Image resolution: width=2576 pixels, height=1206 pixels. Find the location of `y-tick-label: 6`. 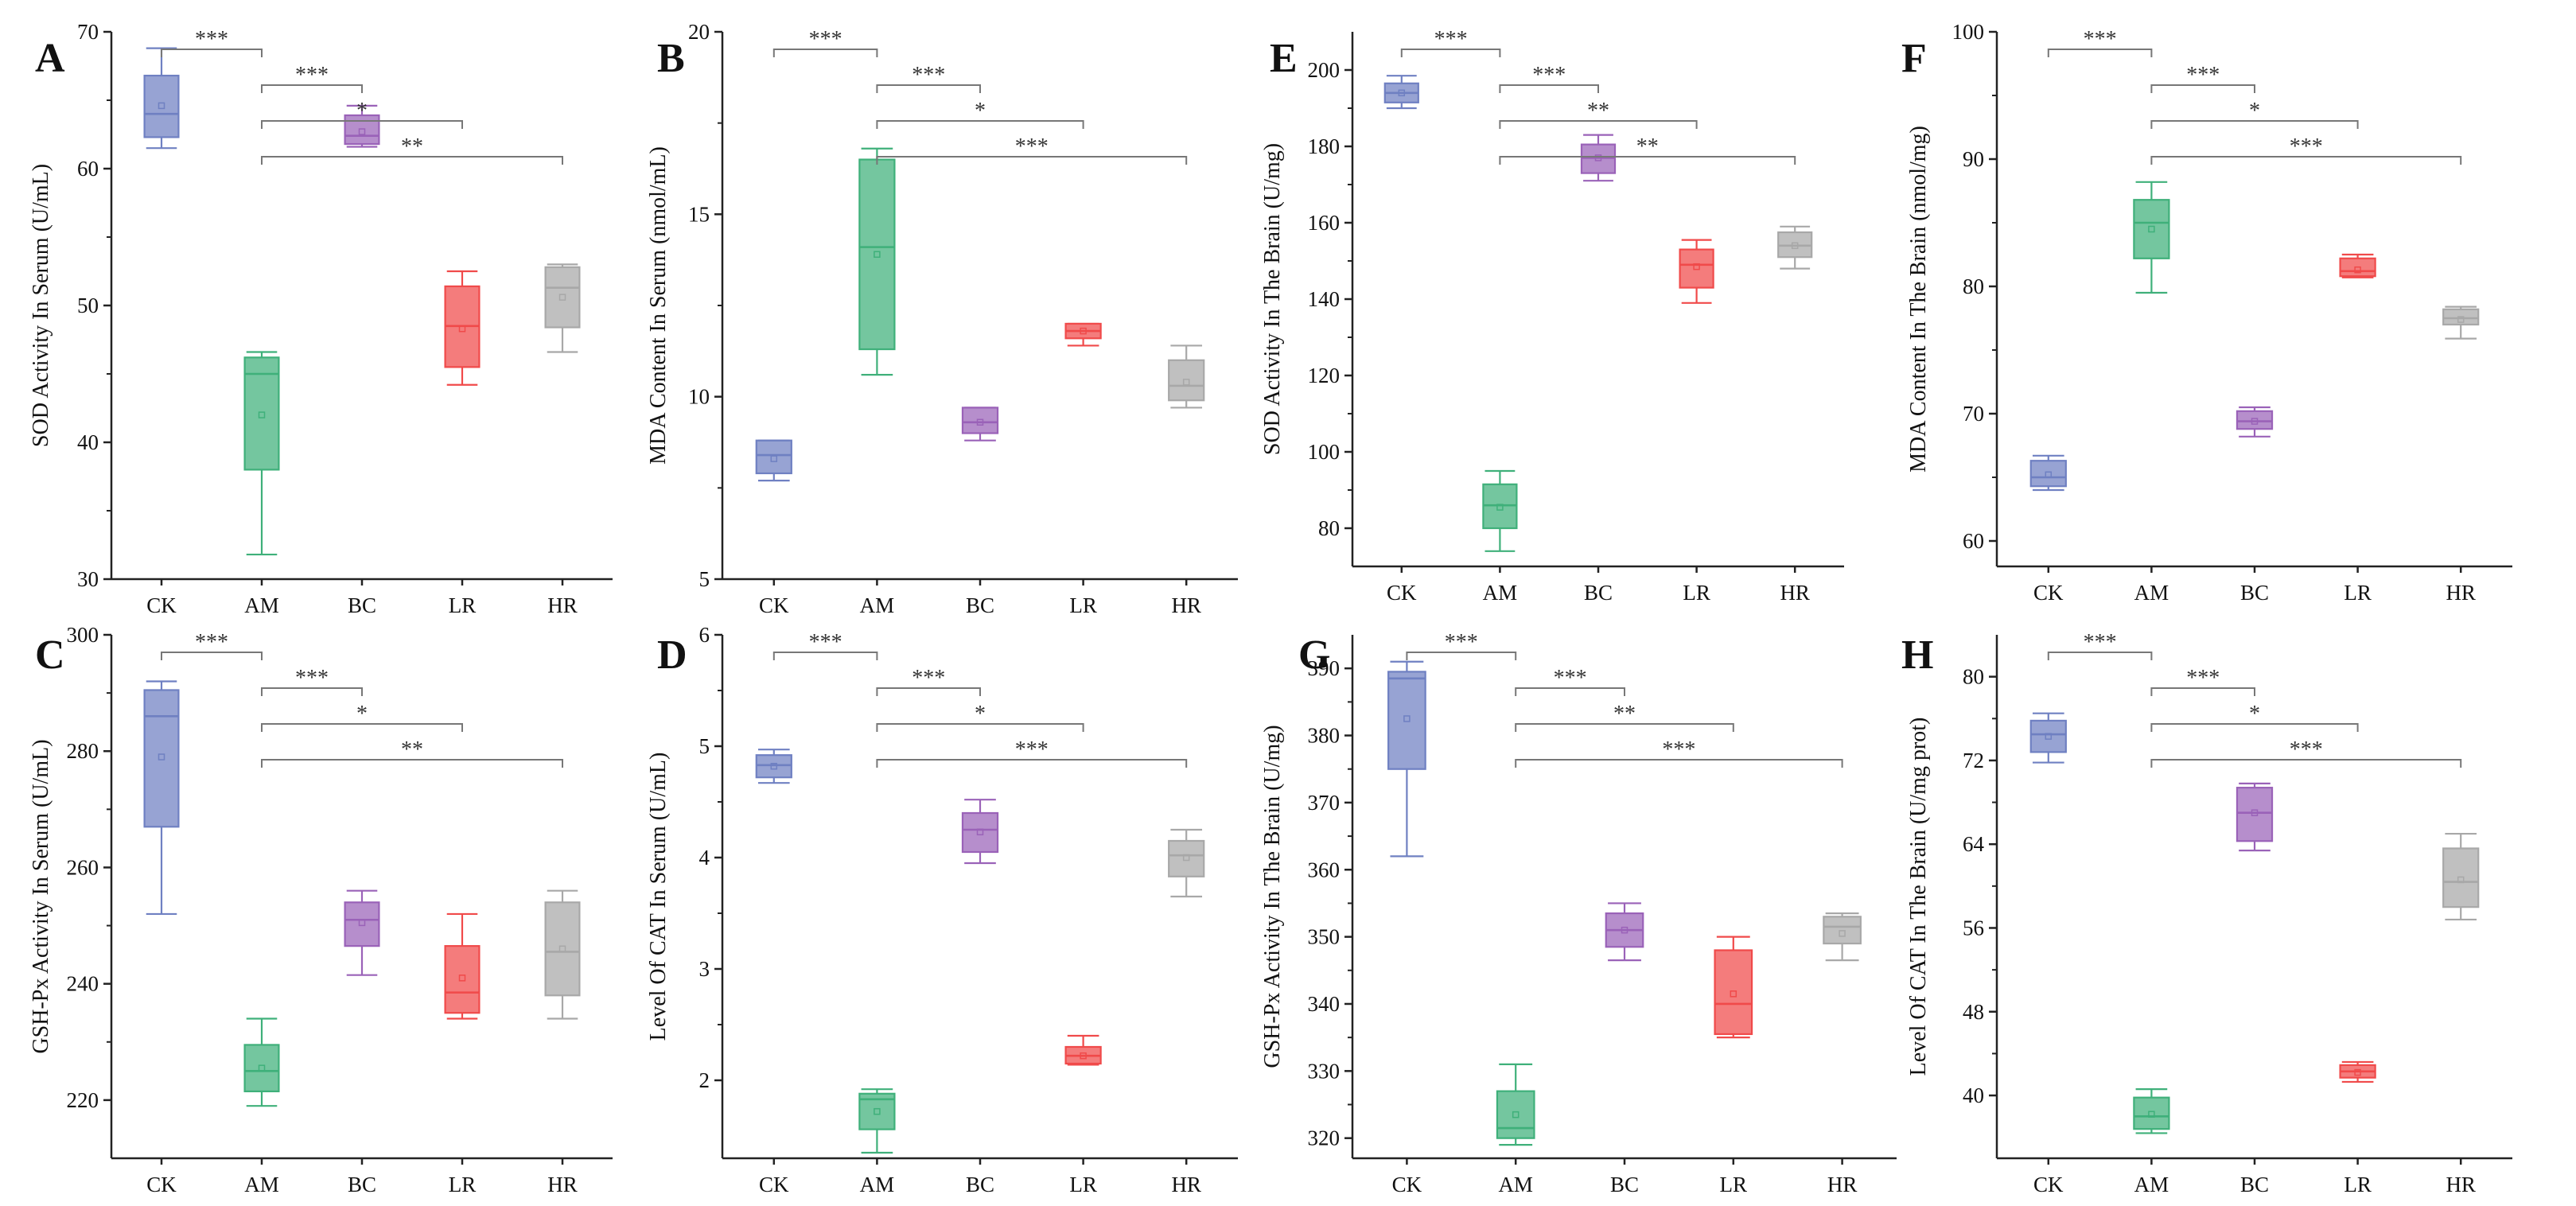

y-tick-label: 6 is located at coordinates (705, 635).